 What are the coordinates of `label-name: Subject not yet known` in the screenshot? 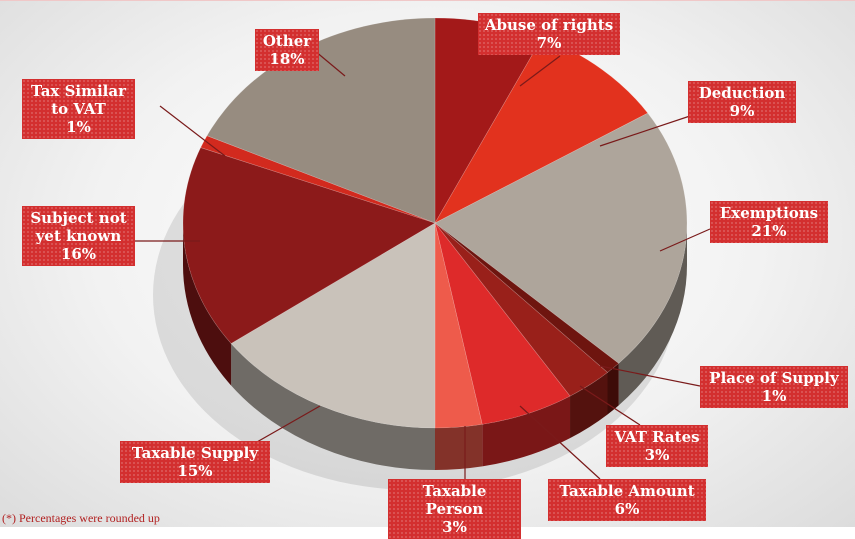 It's located at (78, 227).